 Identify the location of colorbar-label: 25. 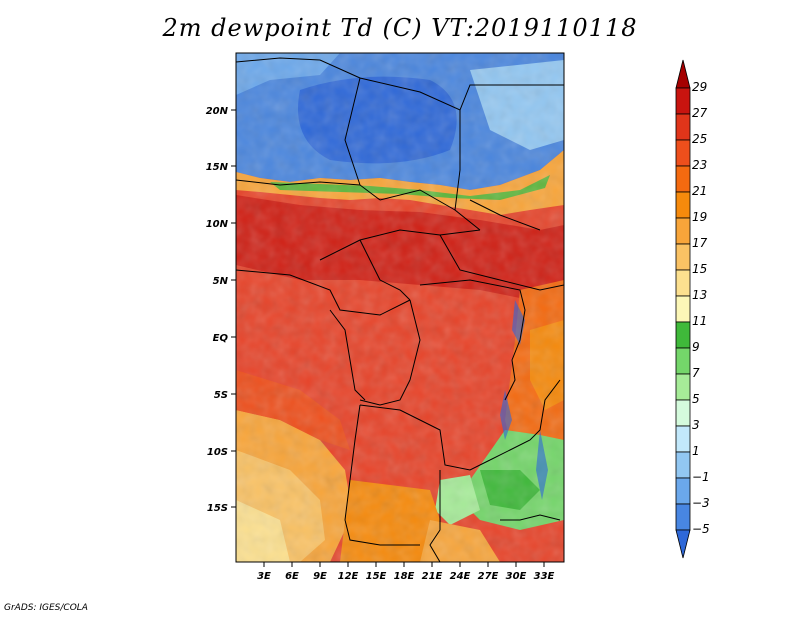
(699, 139).